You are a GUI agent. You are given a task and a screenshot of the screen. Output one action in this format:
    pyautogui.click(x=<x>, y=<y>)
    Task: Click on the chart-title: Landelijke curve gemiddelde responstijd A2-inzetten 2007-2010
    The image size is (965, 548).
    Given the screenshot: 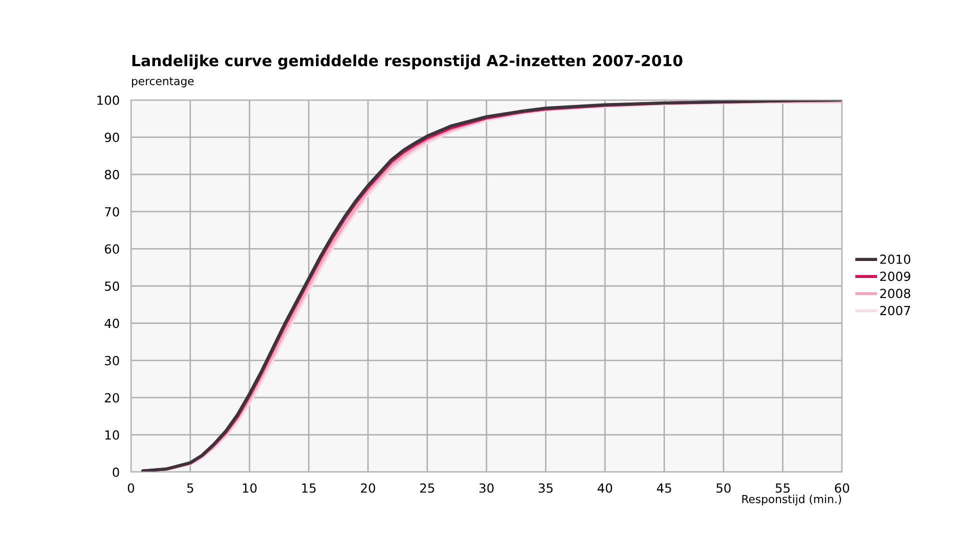 What is the action you would take?
    pyautogui.click(x=407, y=62)
    